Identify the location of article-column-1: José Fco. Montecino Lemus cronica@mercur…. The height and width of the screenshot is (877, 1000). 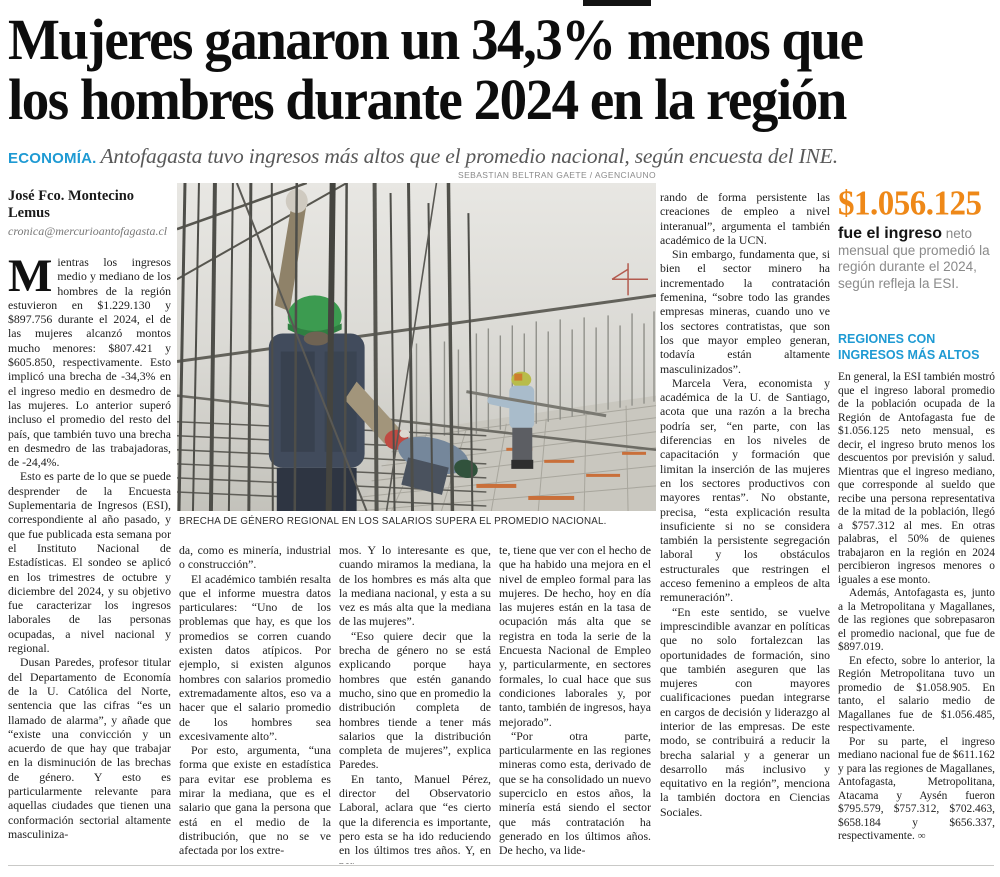
(89, 526).